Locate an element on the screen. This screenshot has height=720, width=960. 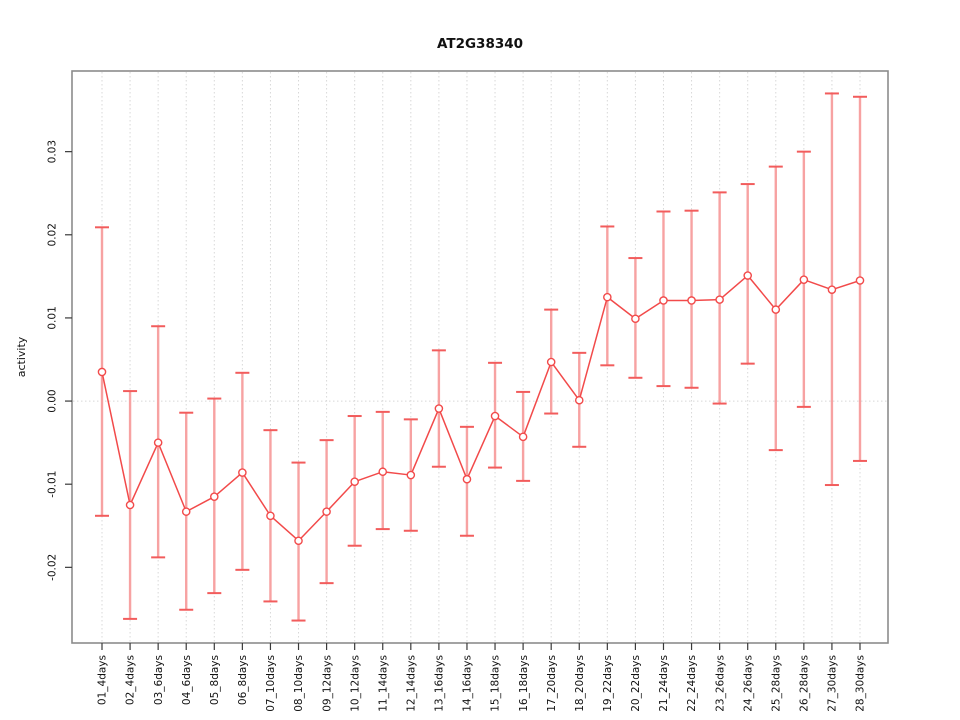
x-tick-label: 23_26days is located at coordinates (720, 683).